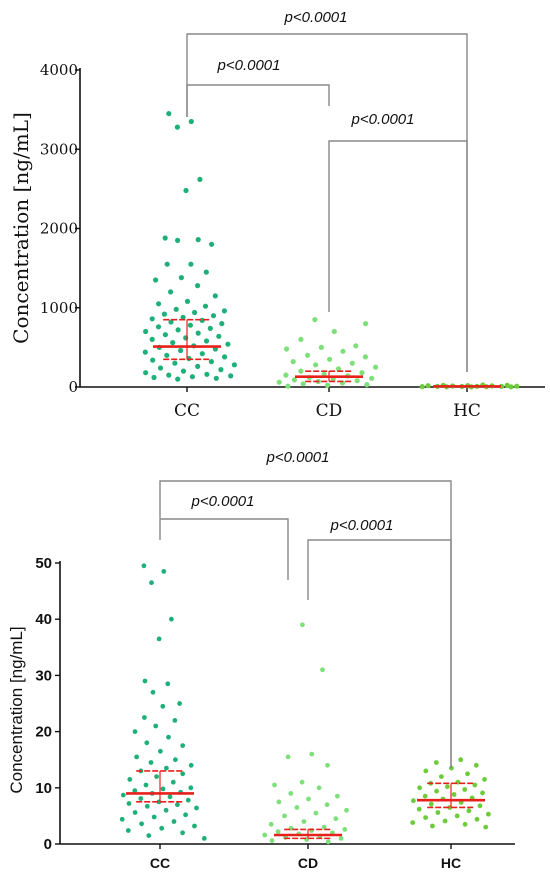  I want to click on y-tick-label: 1000, so click(59, 308).